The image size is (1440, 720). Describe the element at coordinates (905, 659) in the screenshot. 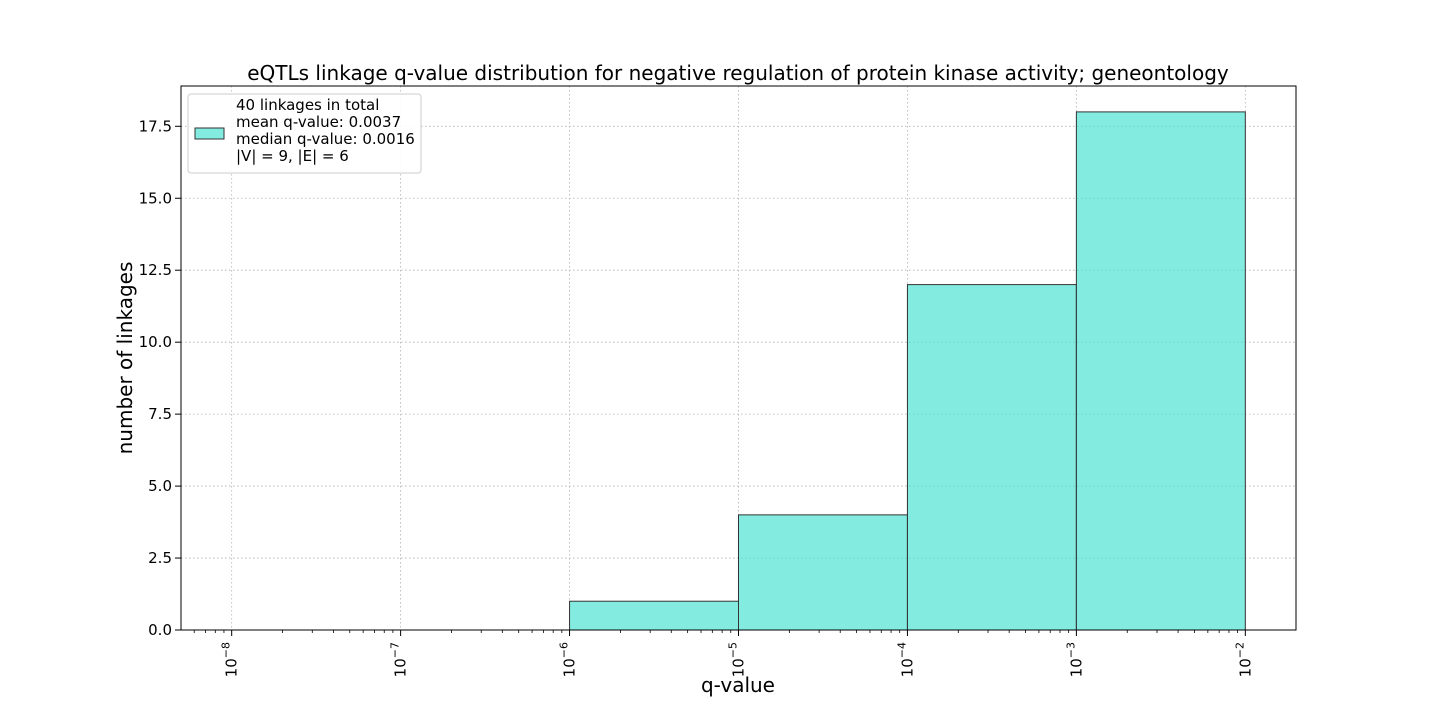

I see `x-tick-label-4: 10−4` at that location.